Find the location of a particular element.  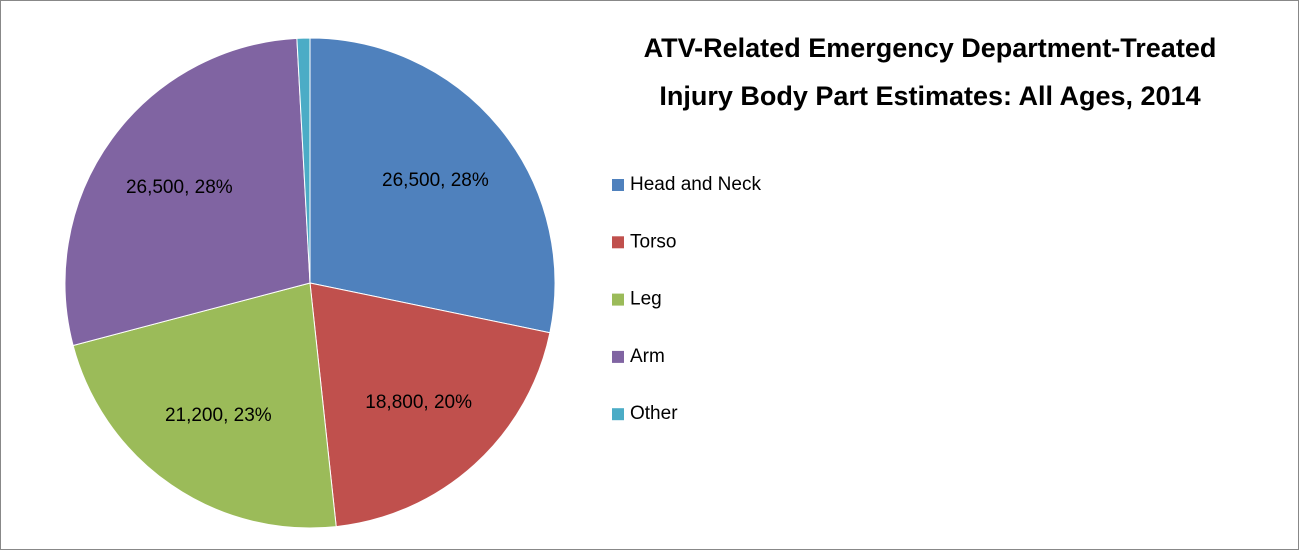

data-label: 21,200, 23% is located at coordinates (218, 415).